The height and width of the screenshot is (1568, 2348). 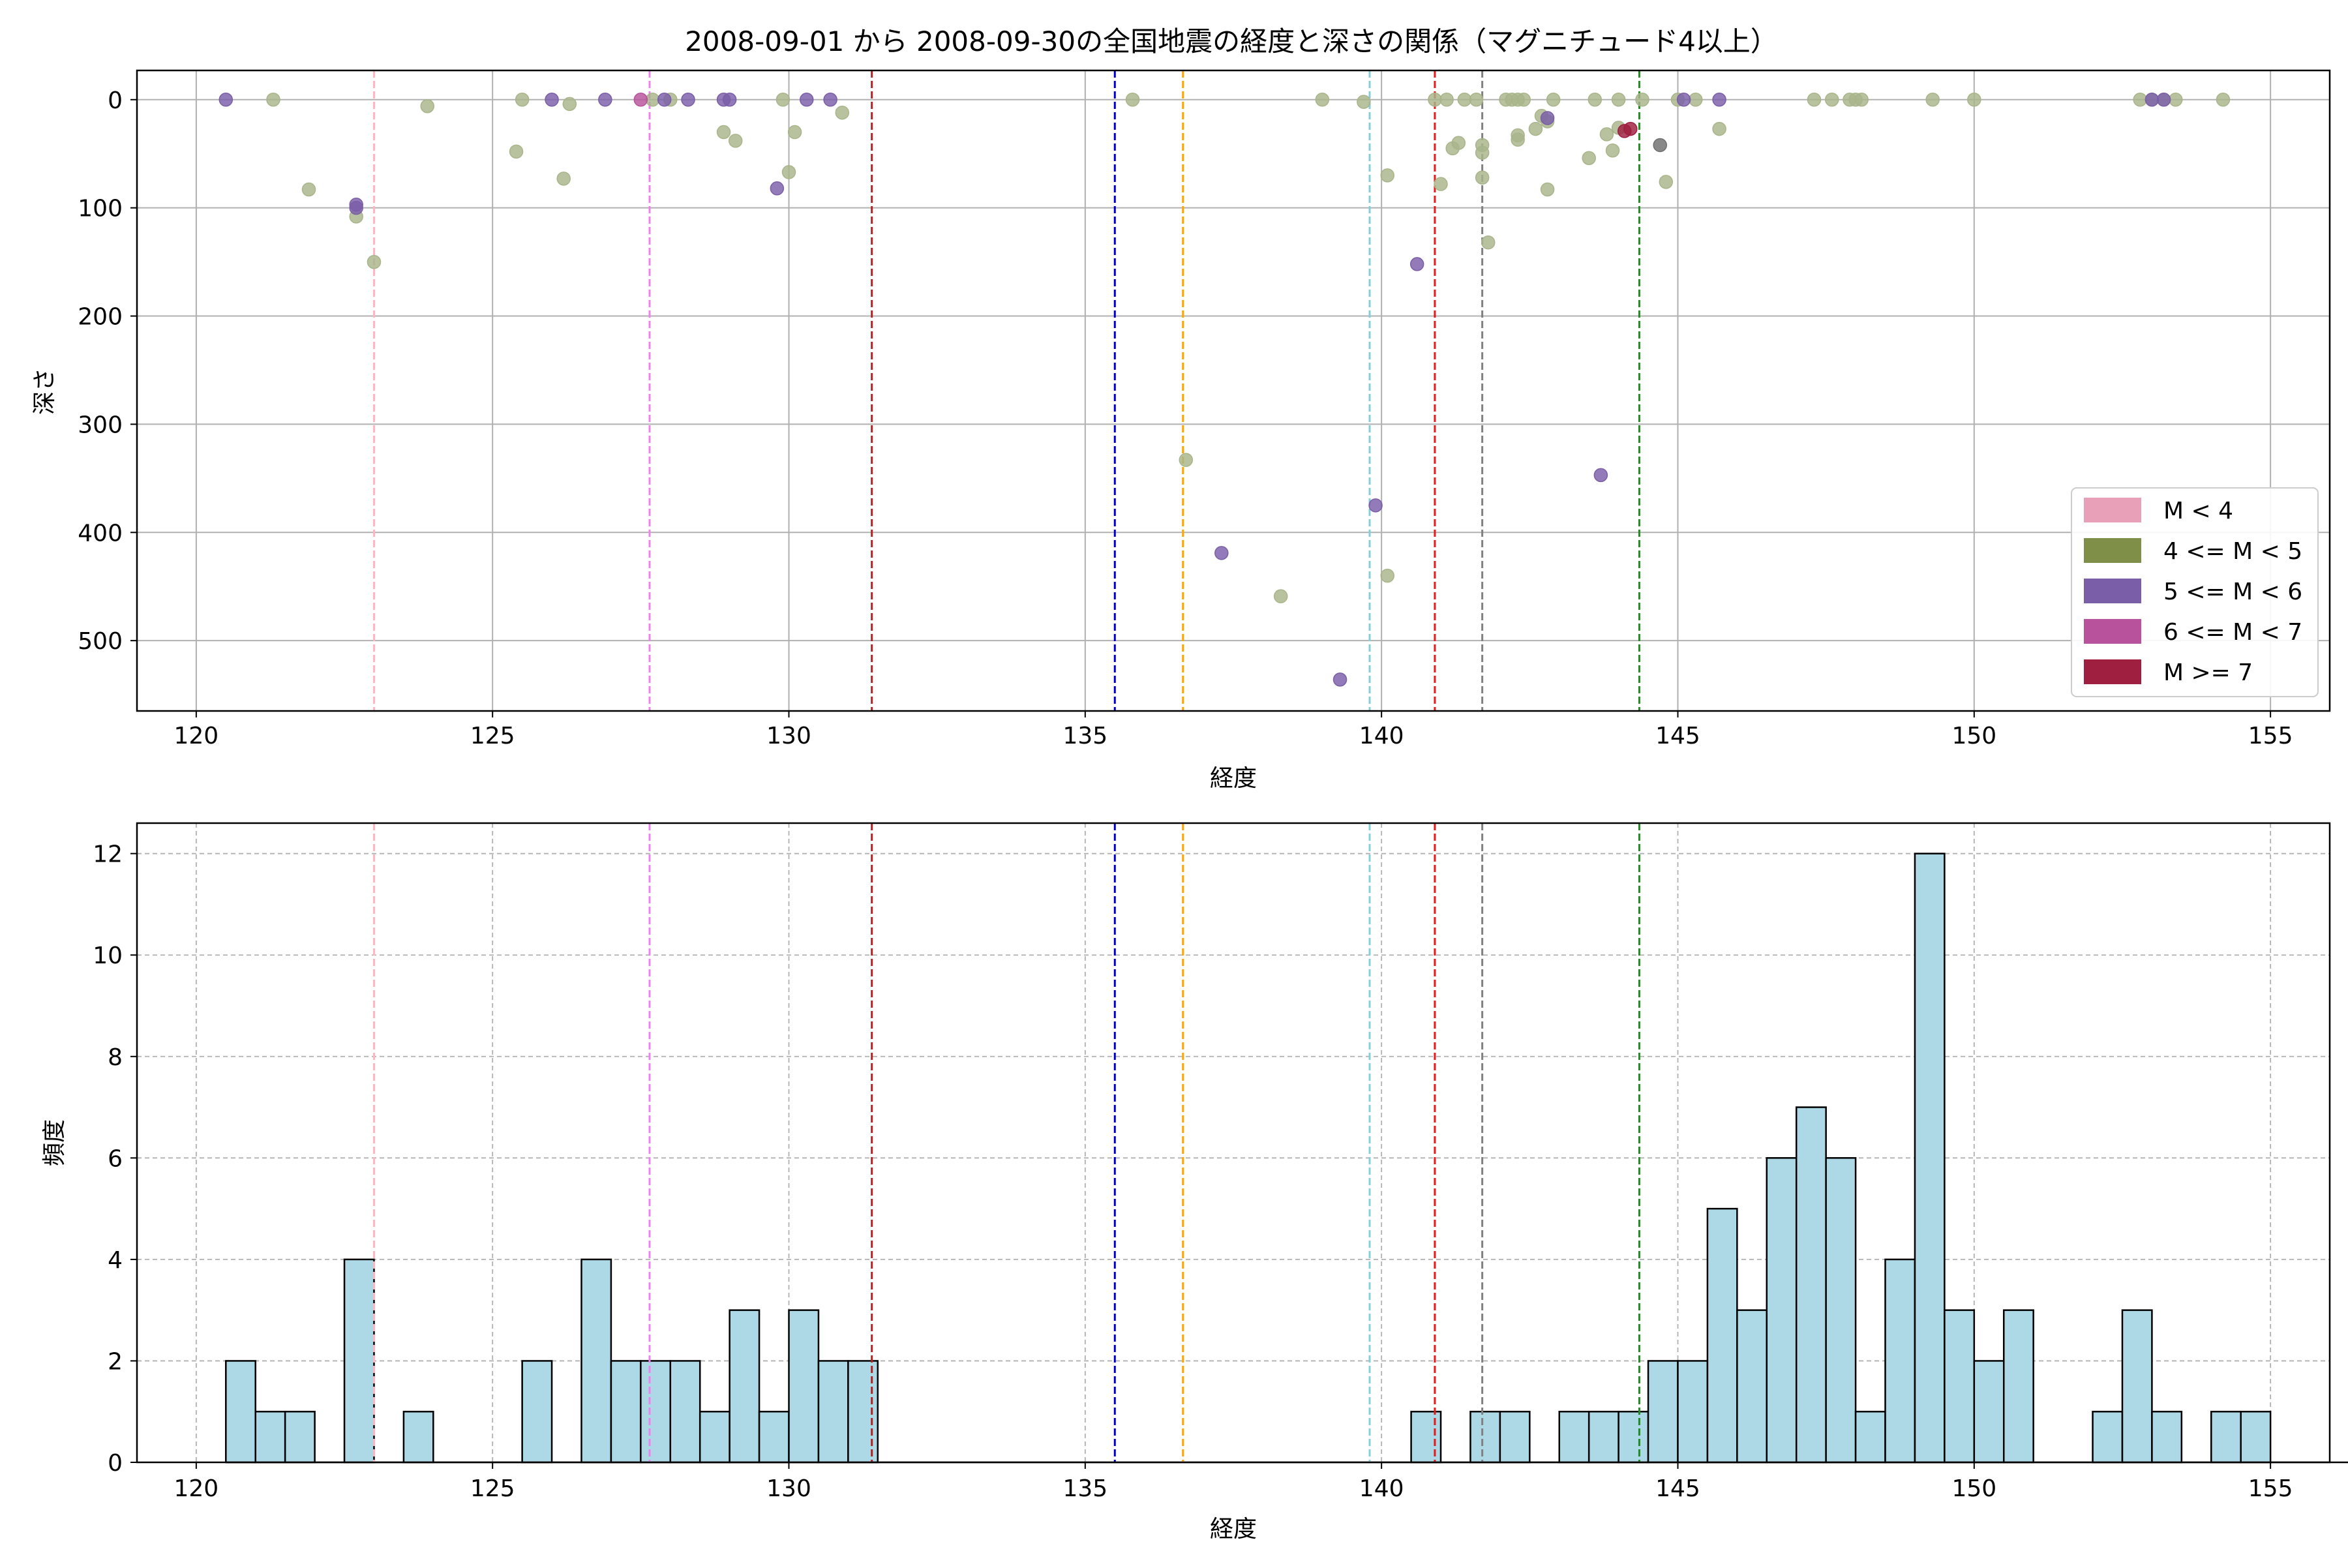 What do you see at coordinates (789, 1488) in the screenshot?
I see `histogram-x-tick-label: 130` at bounding box center [789, 1488].